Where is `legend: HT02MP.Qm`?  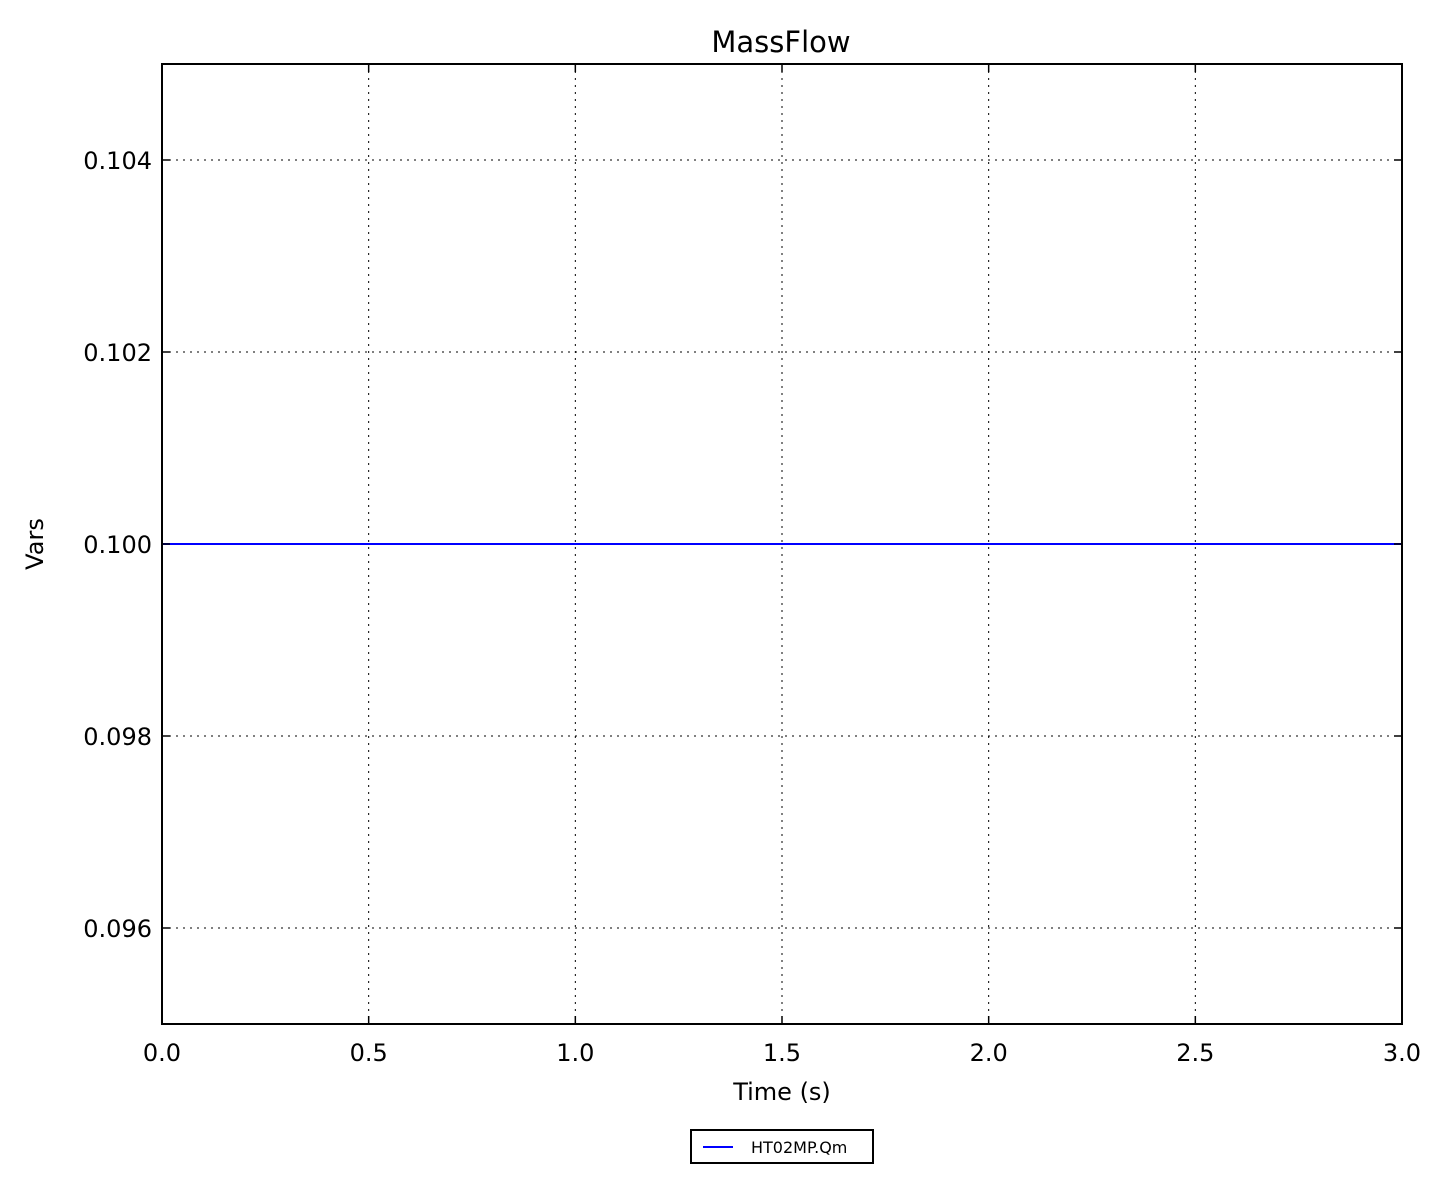 legend: HT02MP.Qm is located at coordinates (782, 1146).